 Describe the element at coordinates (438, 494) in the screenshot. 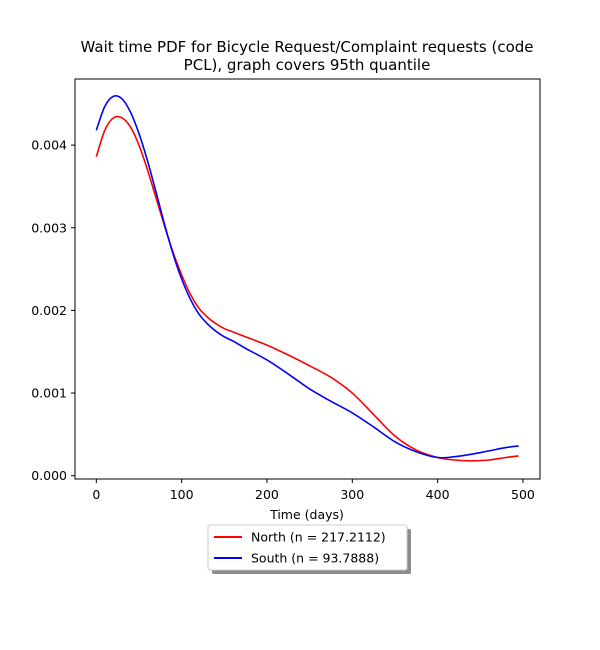

I see `x-tick-label: 400` at that location.